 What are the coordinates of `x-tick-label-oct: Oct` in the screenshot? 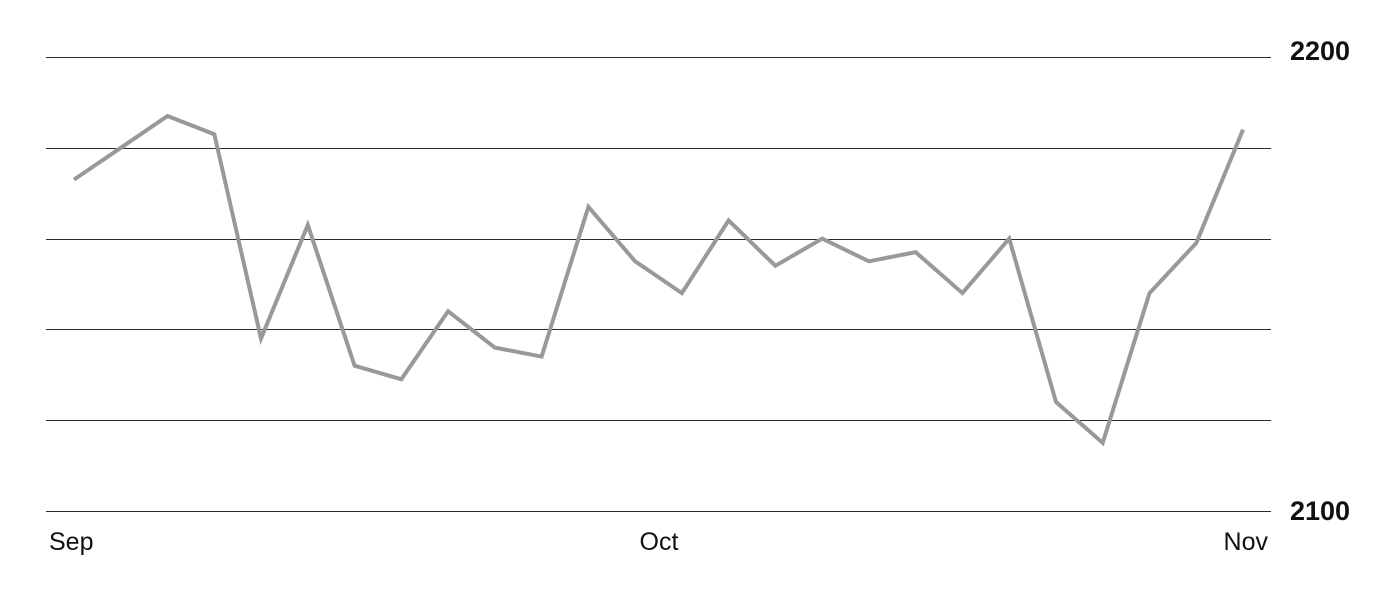 It's located at (659, 542).